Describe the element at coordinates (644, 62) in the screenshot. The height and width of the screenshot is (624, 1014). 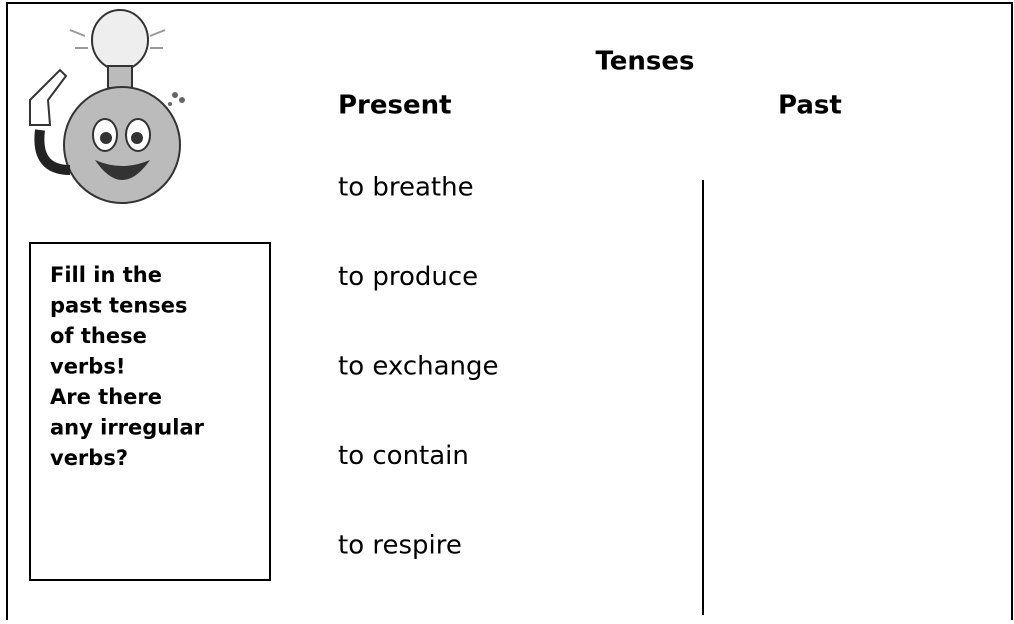
I see `title: Tenses` at that location.